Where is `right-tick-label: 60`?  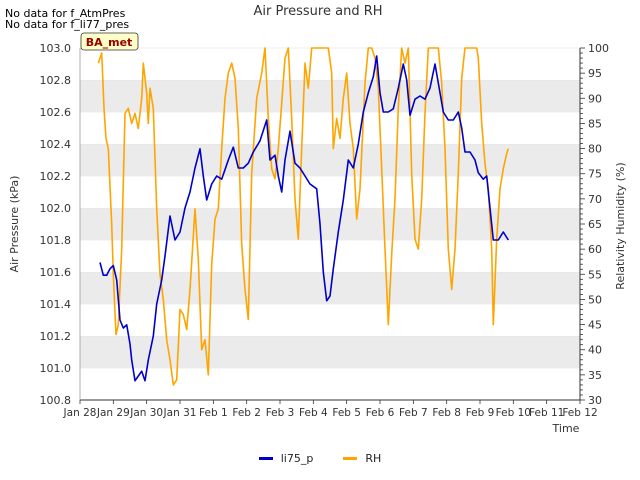
right-tick-label: 60 is located at coordinates (595, 249).